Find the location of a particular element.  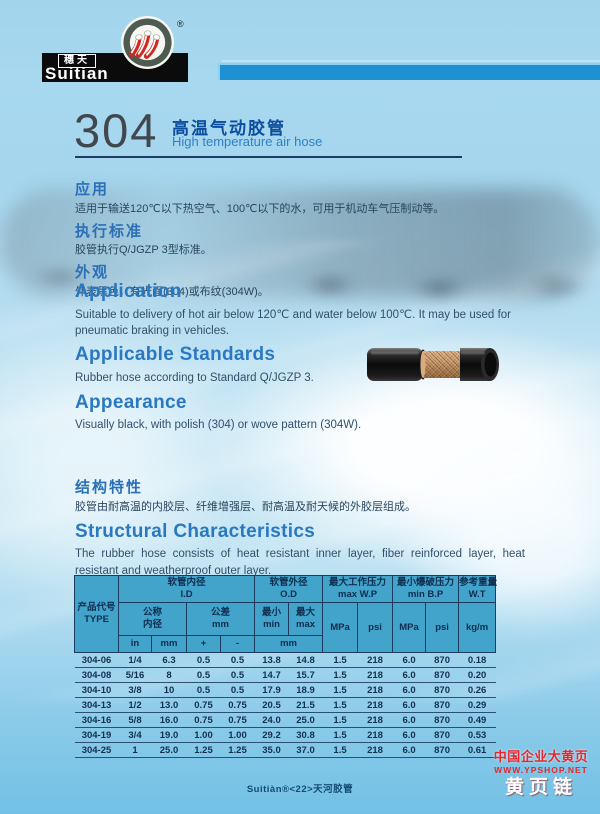

table-cell: 304-10 is located at coordinates (96, 690).